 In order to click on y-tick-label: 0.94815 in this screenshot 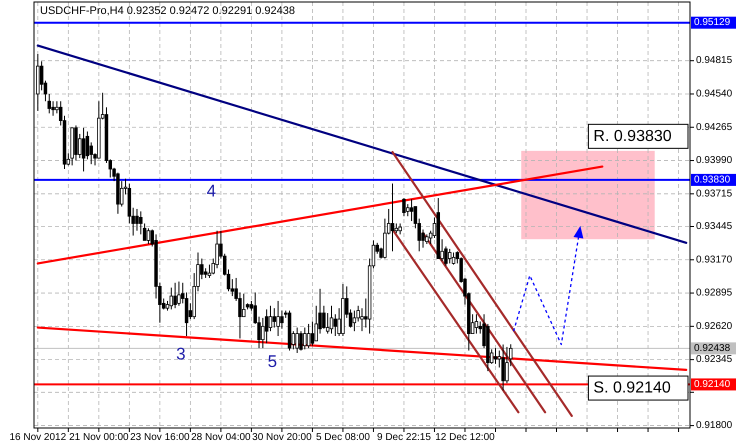, I will do `click(714, 60)`.